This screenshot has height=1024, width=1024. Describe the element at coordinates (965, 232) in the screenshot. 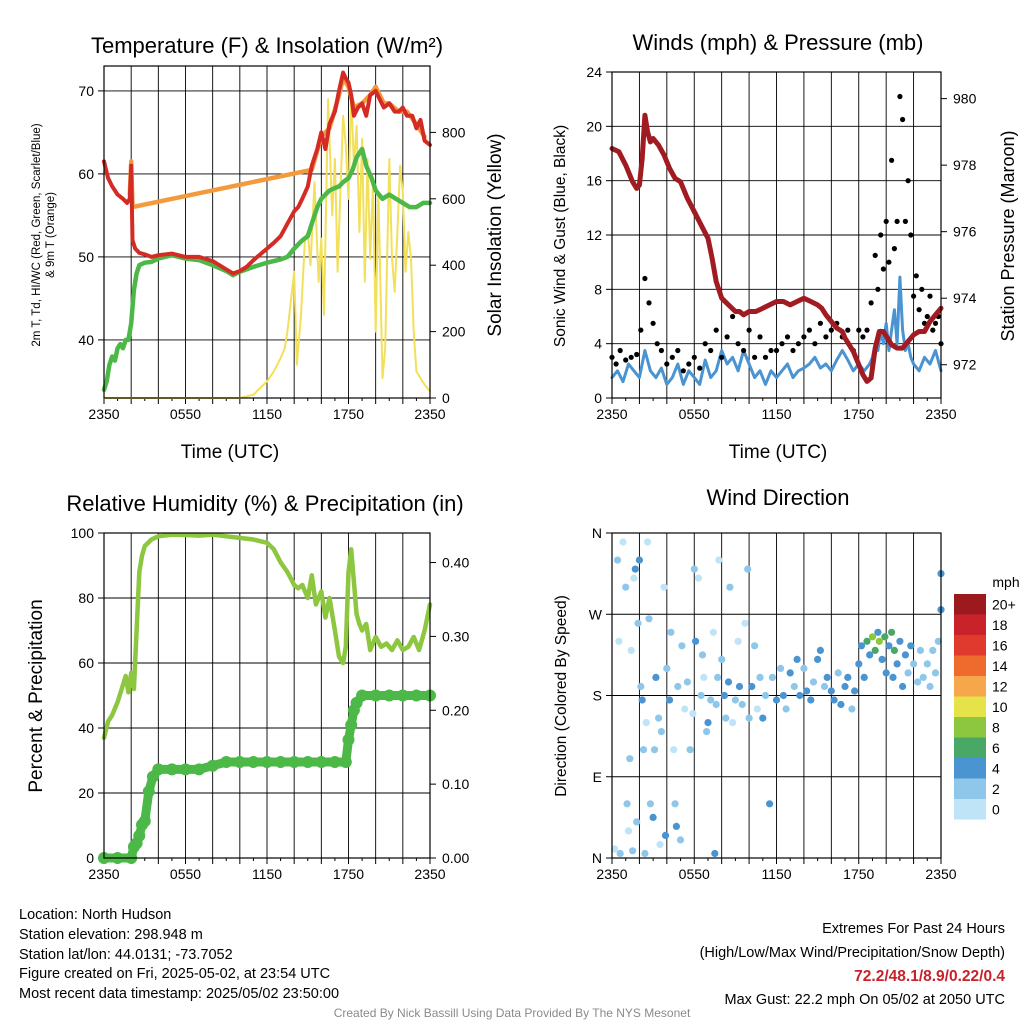

I see `wind-ytick-right-label: 976` at that location.